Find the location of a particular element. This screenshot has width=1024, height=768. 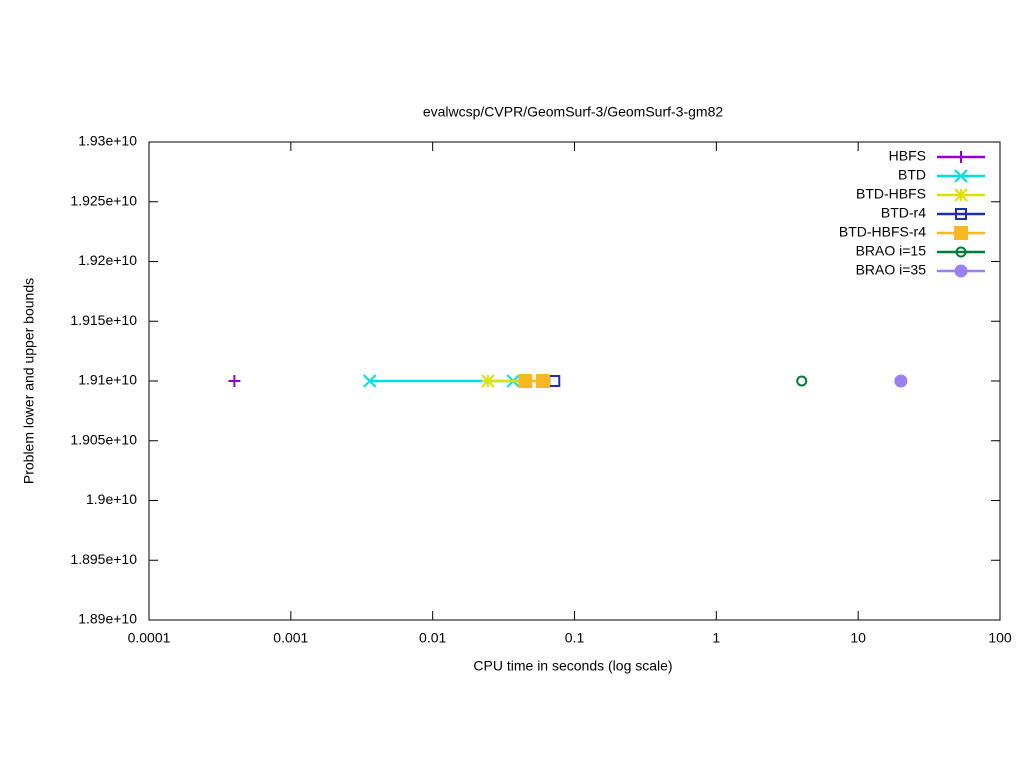

x-tick-label: 0.0001 is located at coordinates (149, 638).